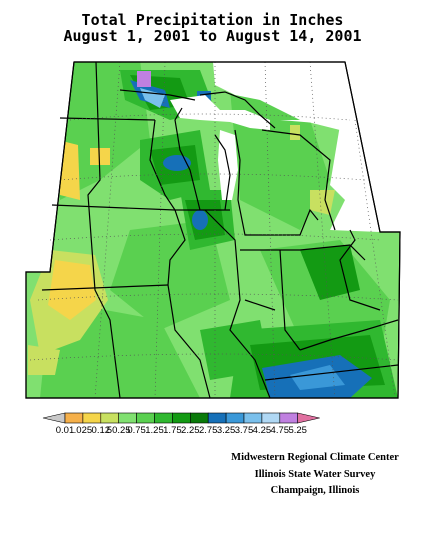 This screenshot has width=425, height=550. What do you see at coordinates (280, 430) in the screenshot?
I see `legend-tick-label: 4.75` at bounding box center [280, 430].